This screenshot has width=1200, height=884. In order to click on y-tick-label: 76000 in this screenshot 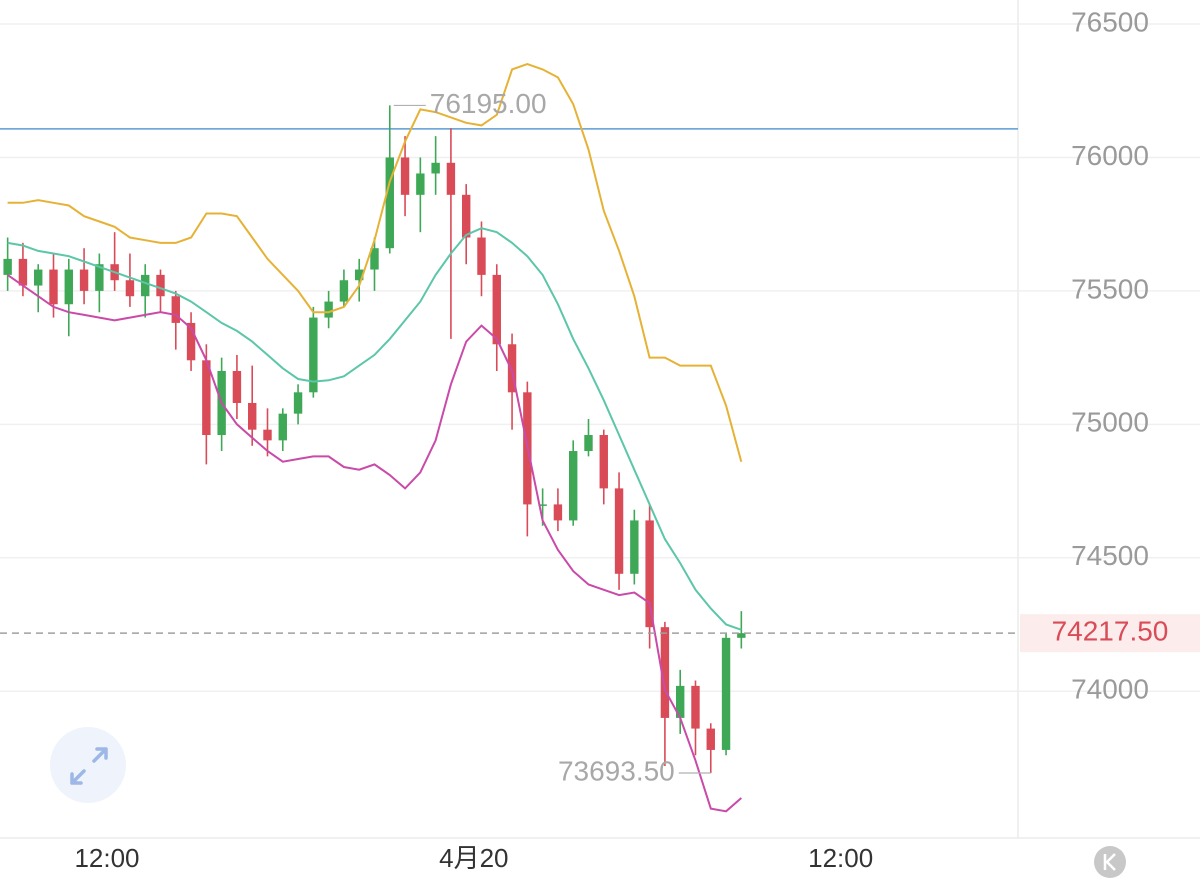, I will do `click(1110, 155)`.